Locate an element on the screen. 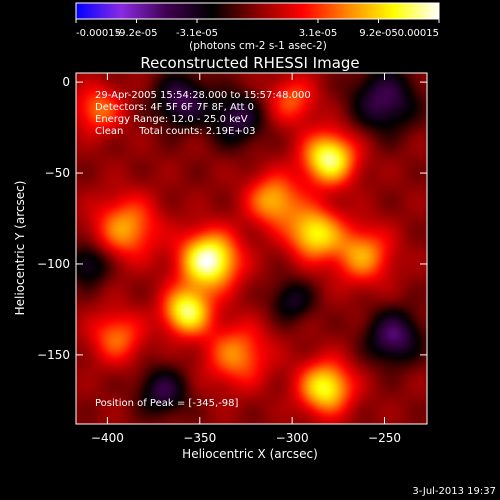 This screenshot has height=500, width=500. x-tick-label: −300 is located at coordinates (292, 438).